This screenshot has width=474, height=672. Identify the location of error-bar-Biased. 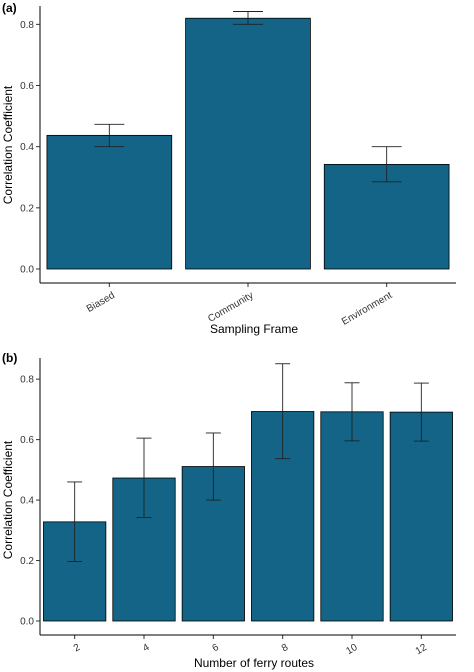
(109, 135).